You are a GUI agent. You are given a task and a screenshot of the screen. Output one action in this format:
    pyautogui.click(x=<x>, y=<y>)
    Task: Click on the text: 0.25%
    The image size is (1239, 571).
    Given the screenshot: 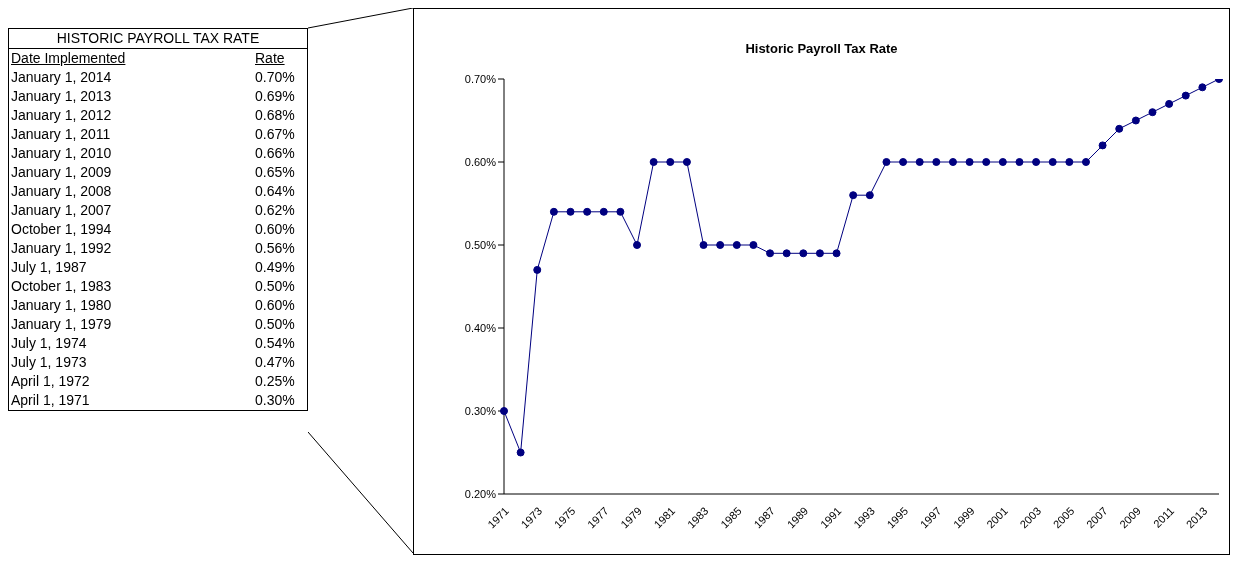 What is the action you would take?
    pyautogui.click(x=275, y=381)
    